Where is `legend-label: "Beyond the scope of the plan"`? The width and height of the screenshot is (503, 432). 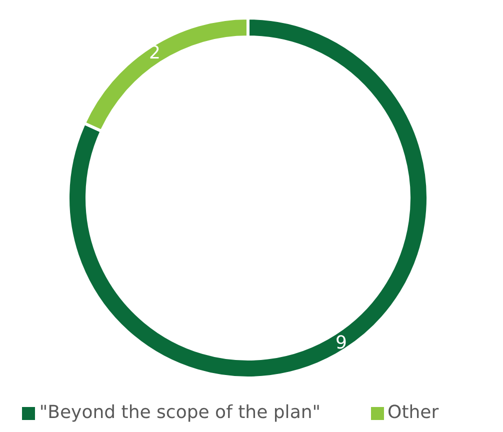
legend-label: "Beyond the scope of the plan" is located at coordinates (180, 412).